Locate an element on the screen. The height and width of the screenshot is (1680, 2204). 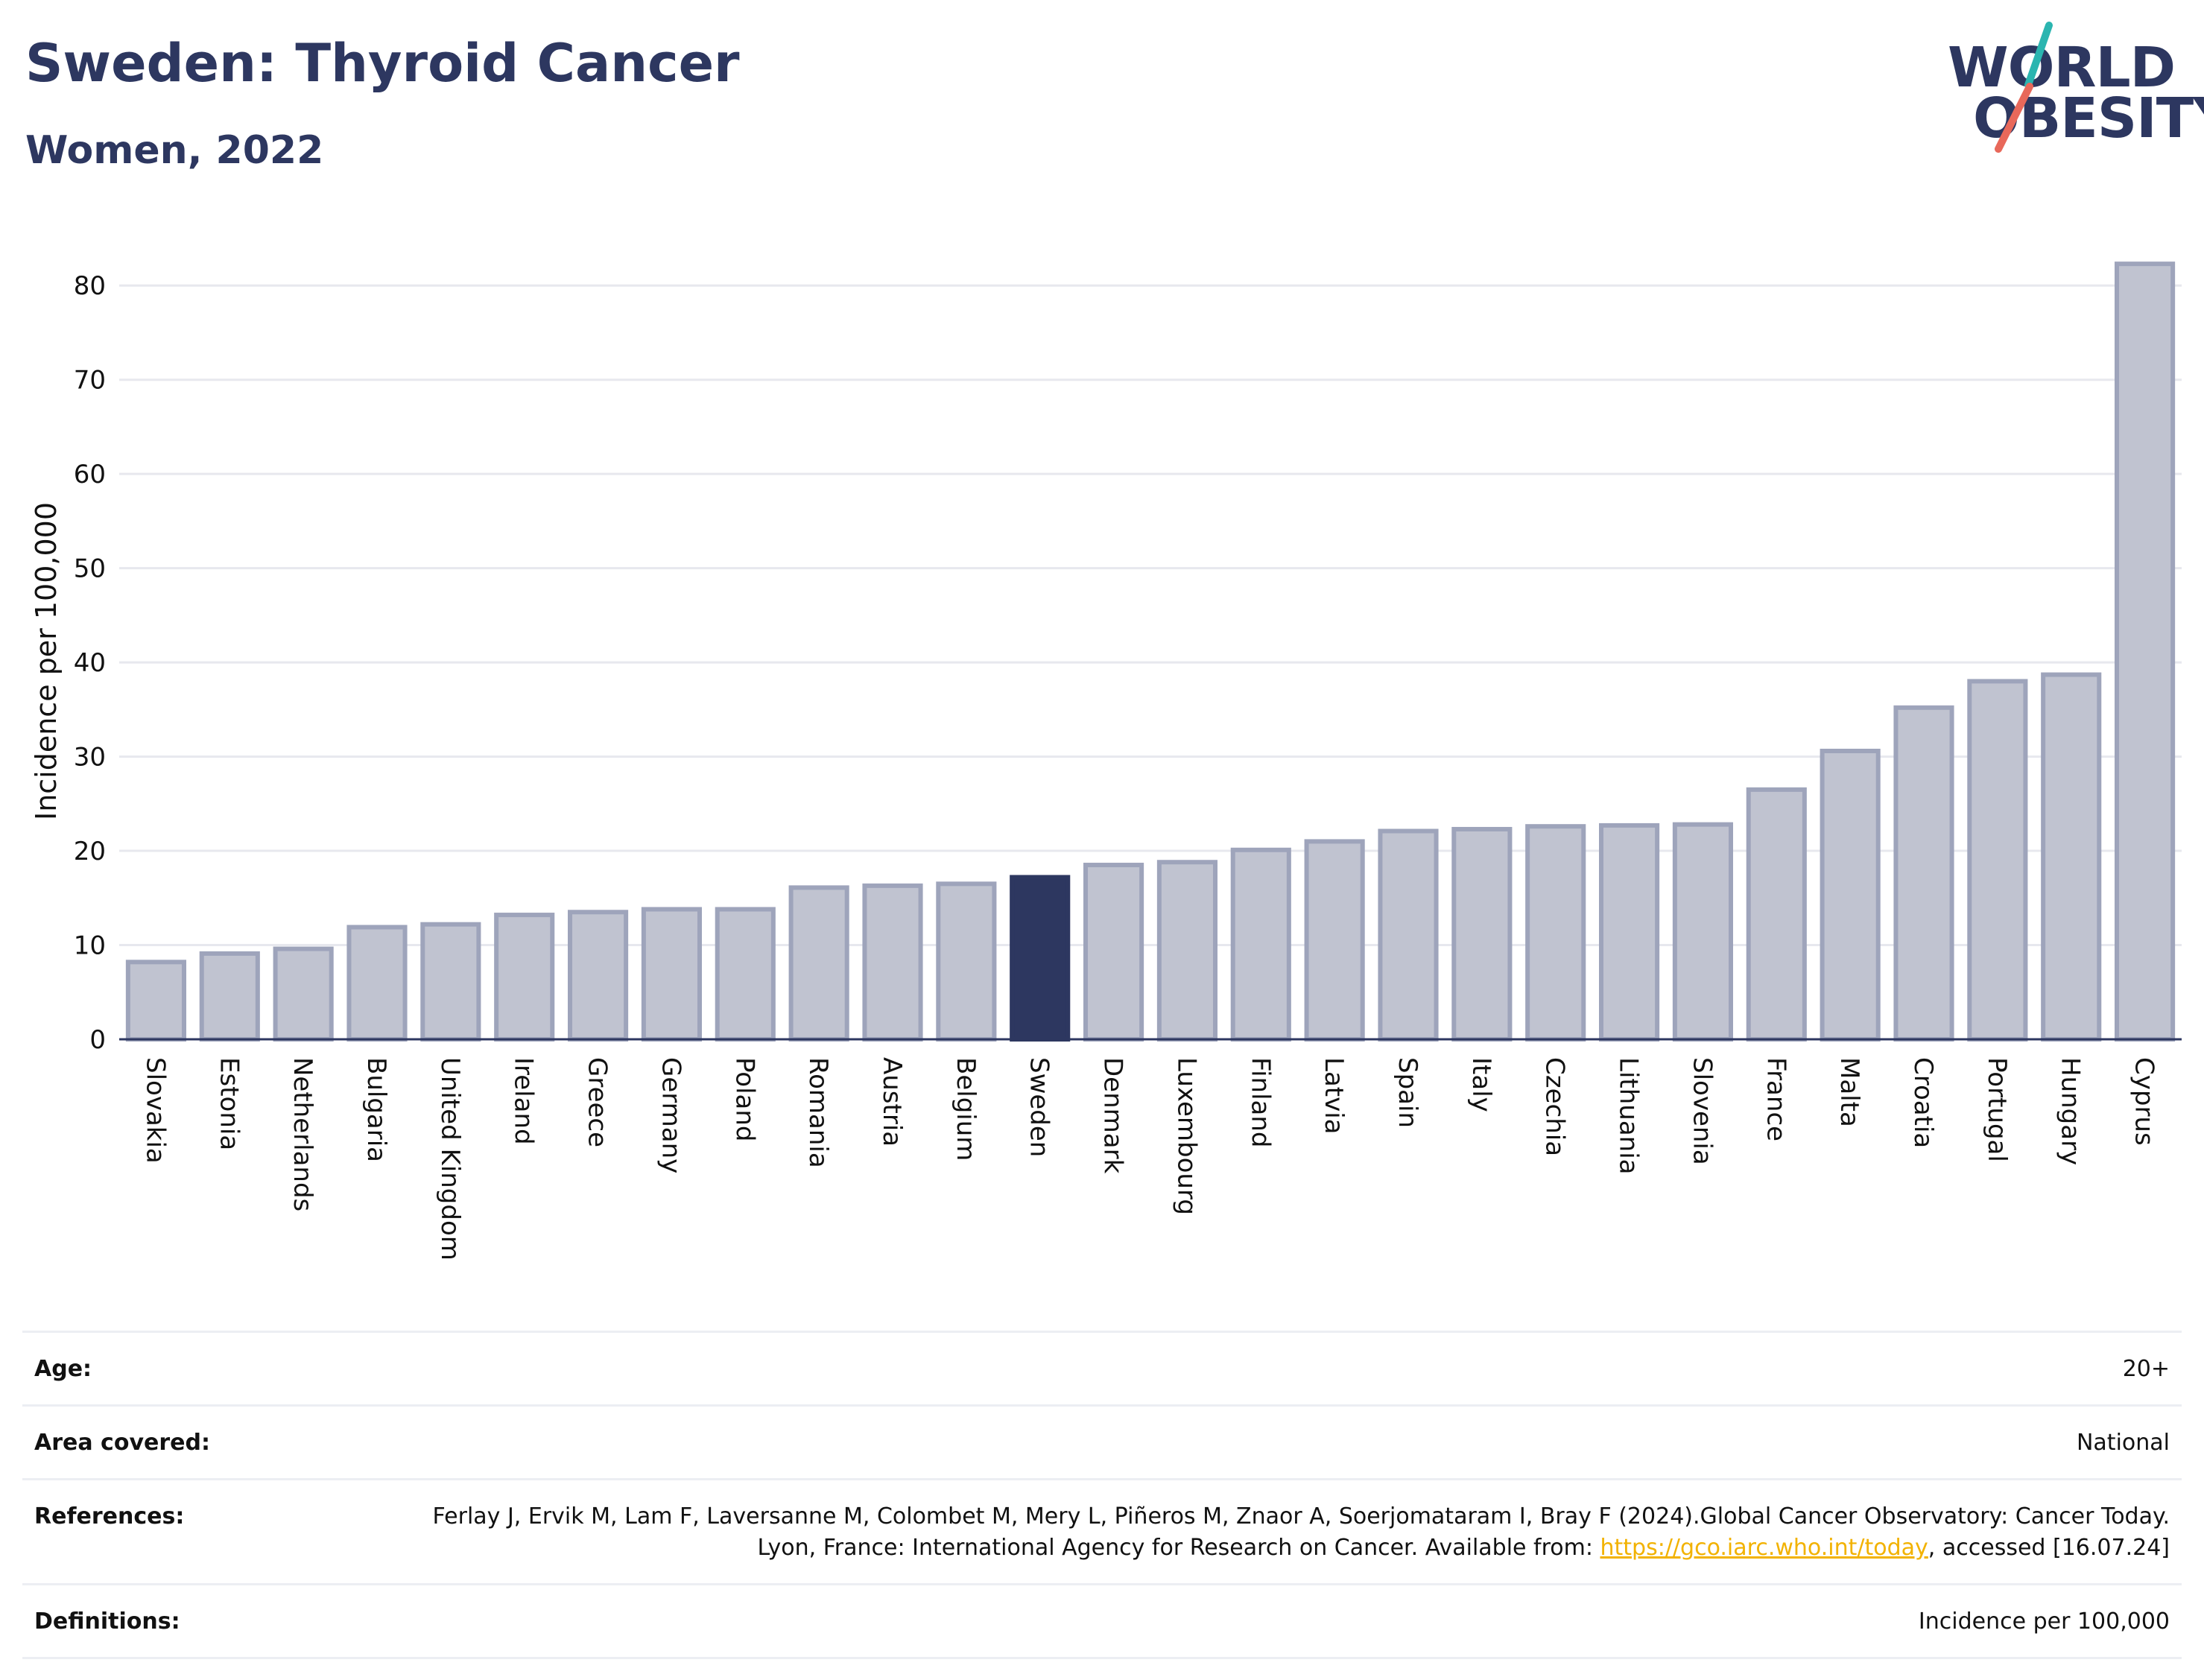
bar-lithuania is located at coordinates (1630, 932).